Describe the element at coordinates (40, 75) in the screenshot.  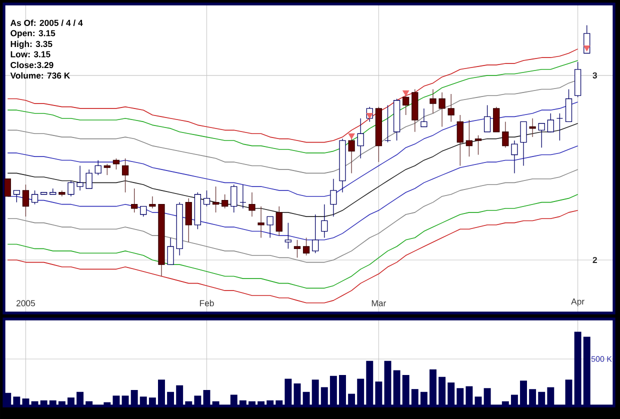
I see `annotation: Volume: 736 K` at that location.